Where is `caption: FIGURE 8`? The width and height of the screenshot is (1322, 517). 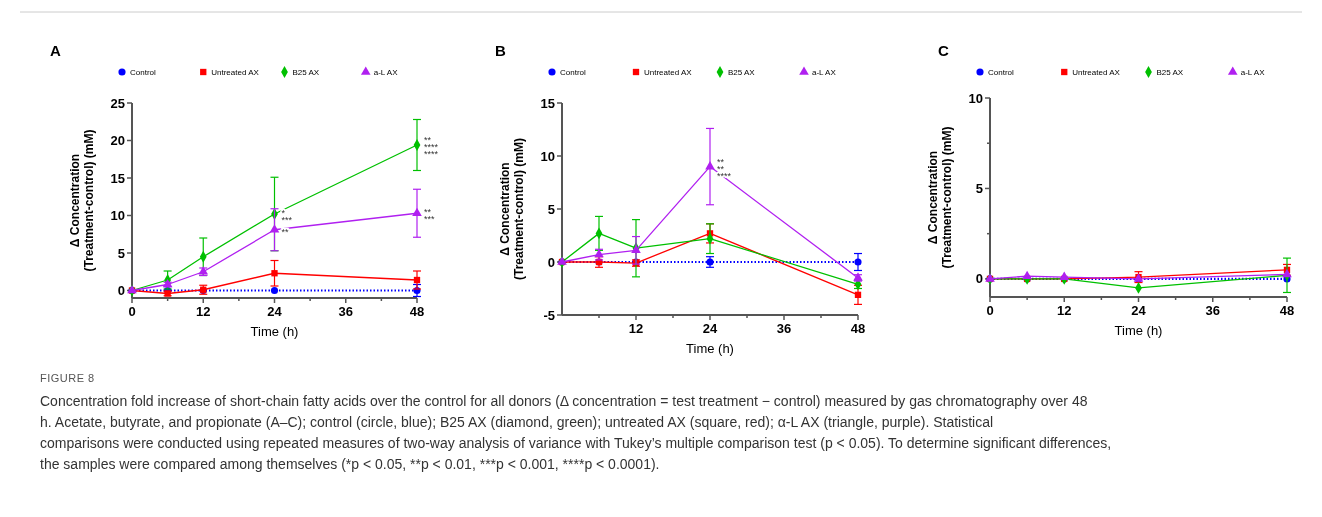
caption: FIGURE 8 is located at coordinates (67, 378).